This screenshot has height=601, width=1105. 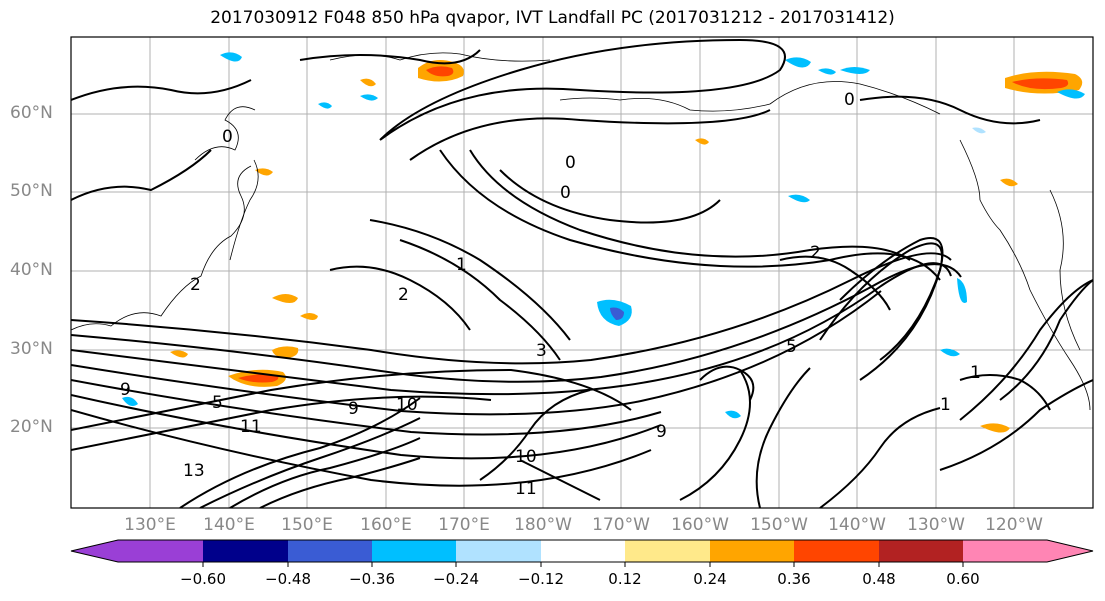 I want to click on lat-label-20n: 20°N, so click(x=31, y=427).